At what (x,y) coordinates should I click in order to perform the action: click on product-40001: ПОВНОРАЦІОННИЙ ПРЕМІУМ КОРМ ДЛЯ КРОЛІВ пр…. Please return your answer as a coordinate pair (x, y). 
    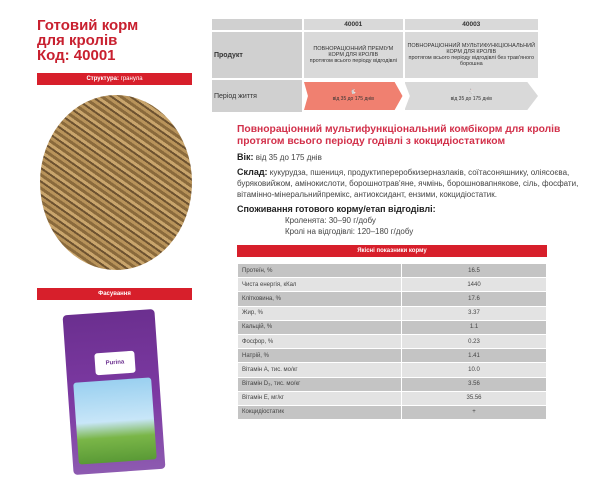
    Looking at the image, I should click on (353, 55).